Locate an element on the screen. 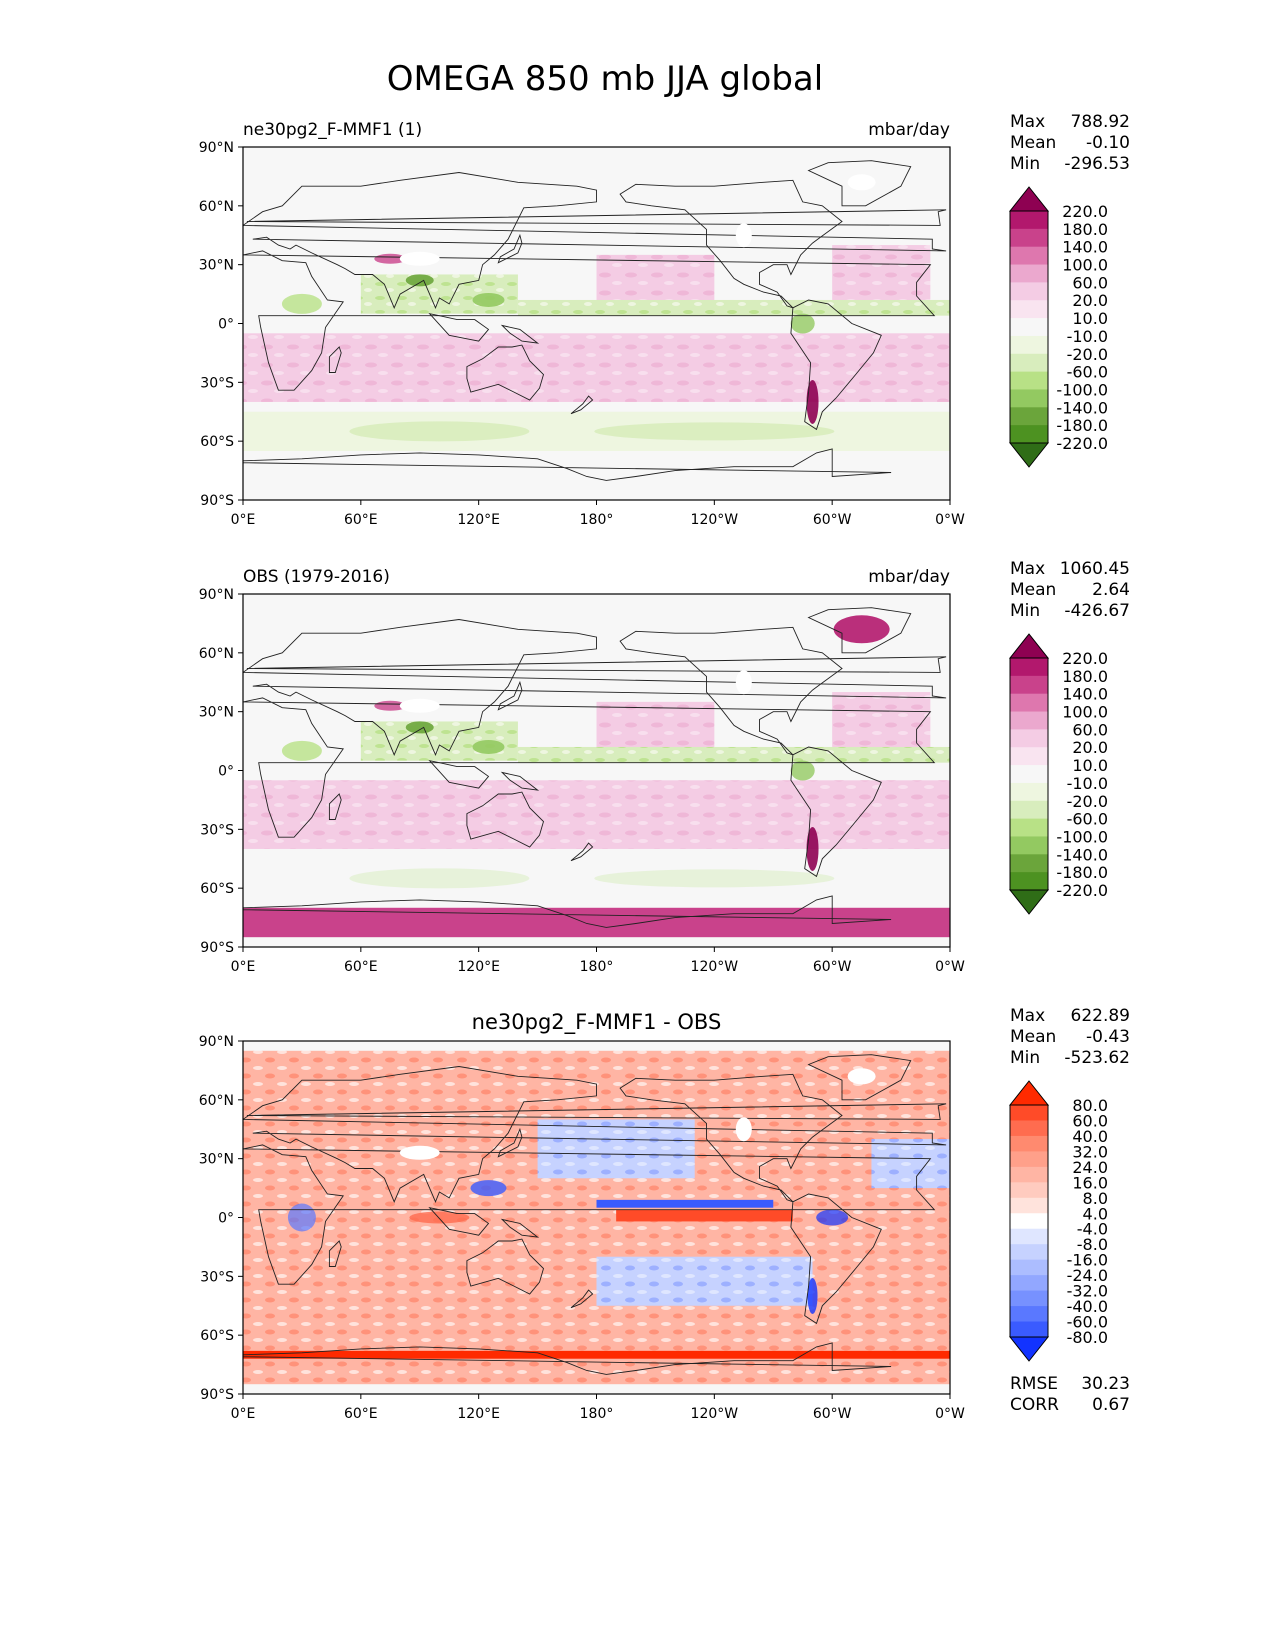  coastline-indonesia is located at coordinates (459, 774).